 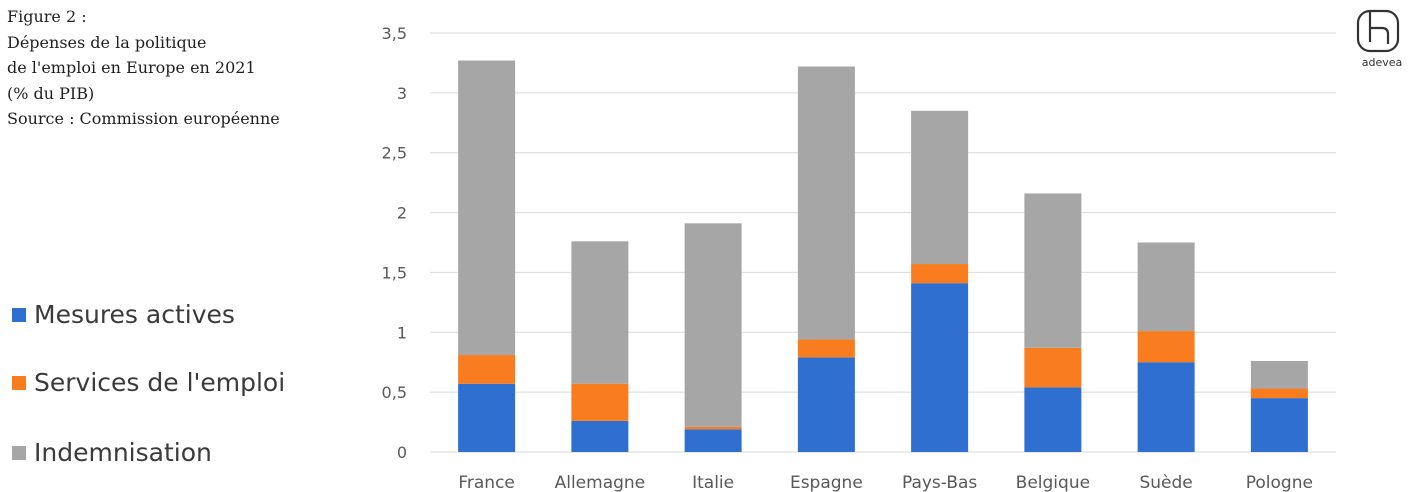 I want to click on y-tick-label: 2,5, so click(x=394, y=153).